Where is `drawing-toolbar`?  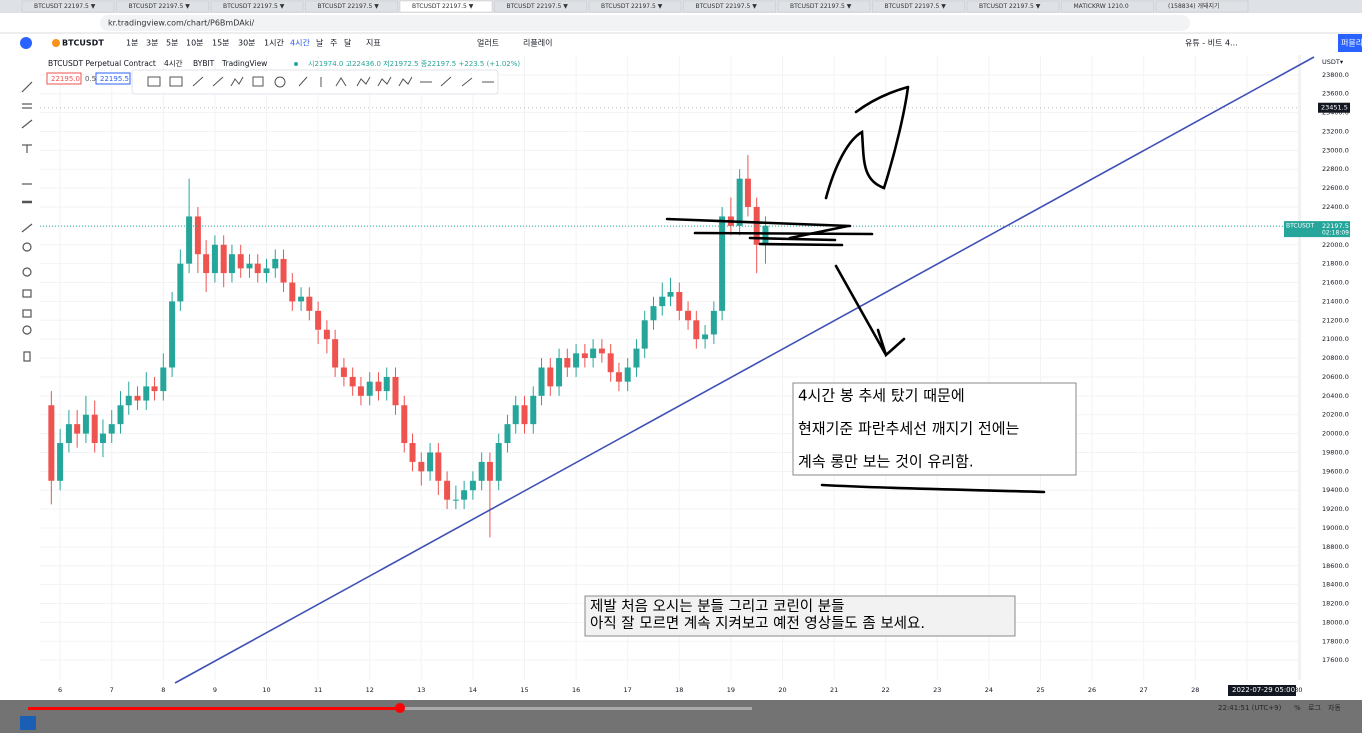
drawing-toolbar is located at coordinates (315, 82).